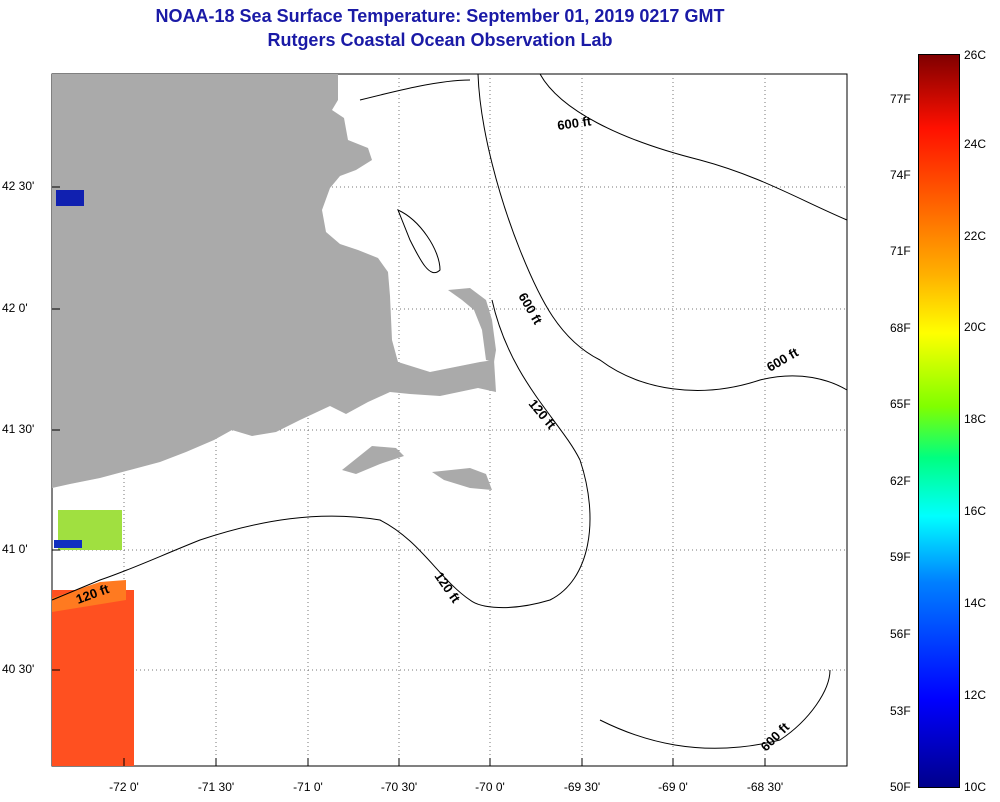 This screenshot has height=802, width=1000. What do you see at coordinates (900, 787) in the screenshot?
I see `colorbar-f-label: 50F` at bounding box center [900, 787].